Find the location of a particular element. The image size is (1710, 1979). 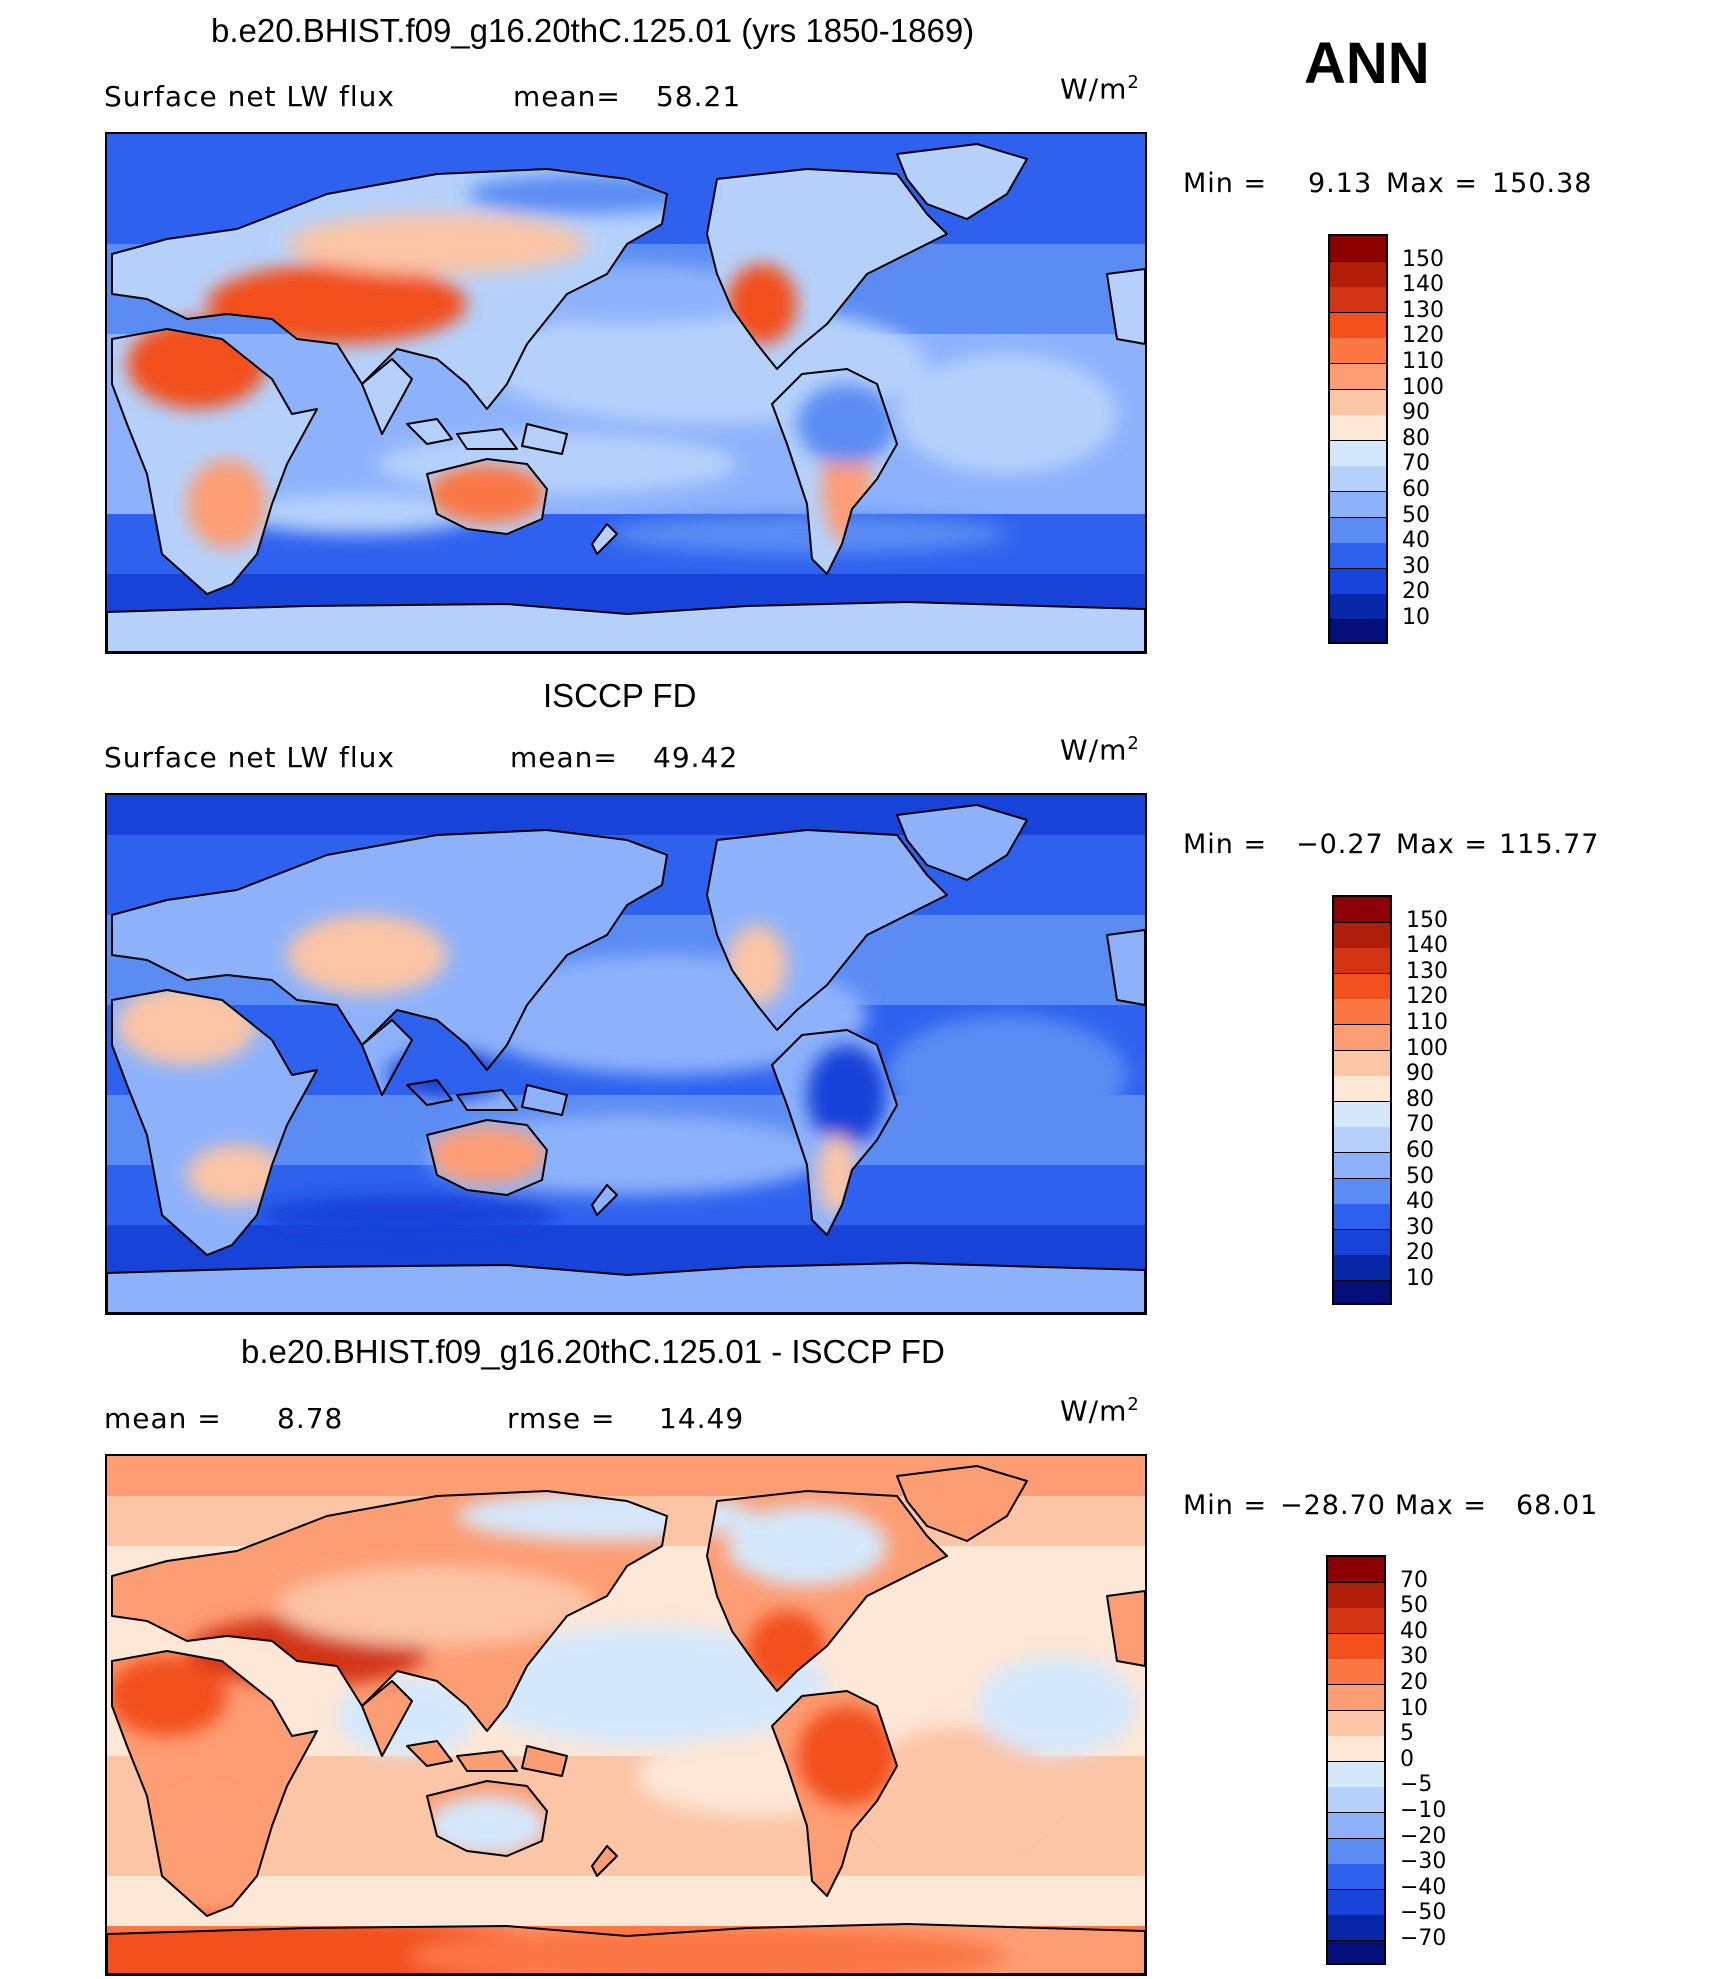

colorbar-tick-label: −50 is located at coordinates (1423, 1913).